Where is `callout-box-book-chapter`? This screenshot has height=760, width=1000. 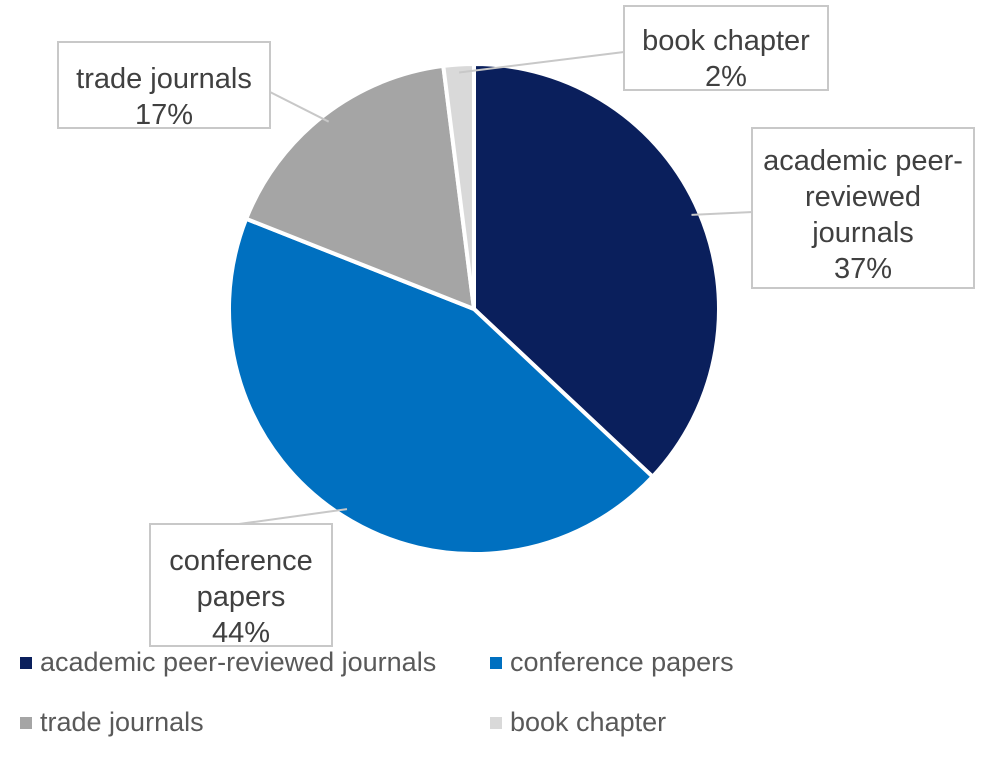 callout-box-book-chapter is located at coordinates (726, 48).